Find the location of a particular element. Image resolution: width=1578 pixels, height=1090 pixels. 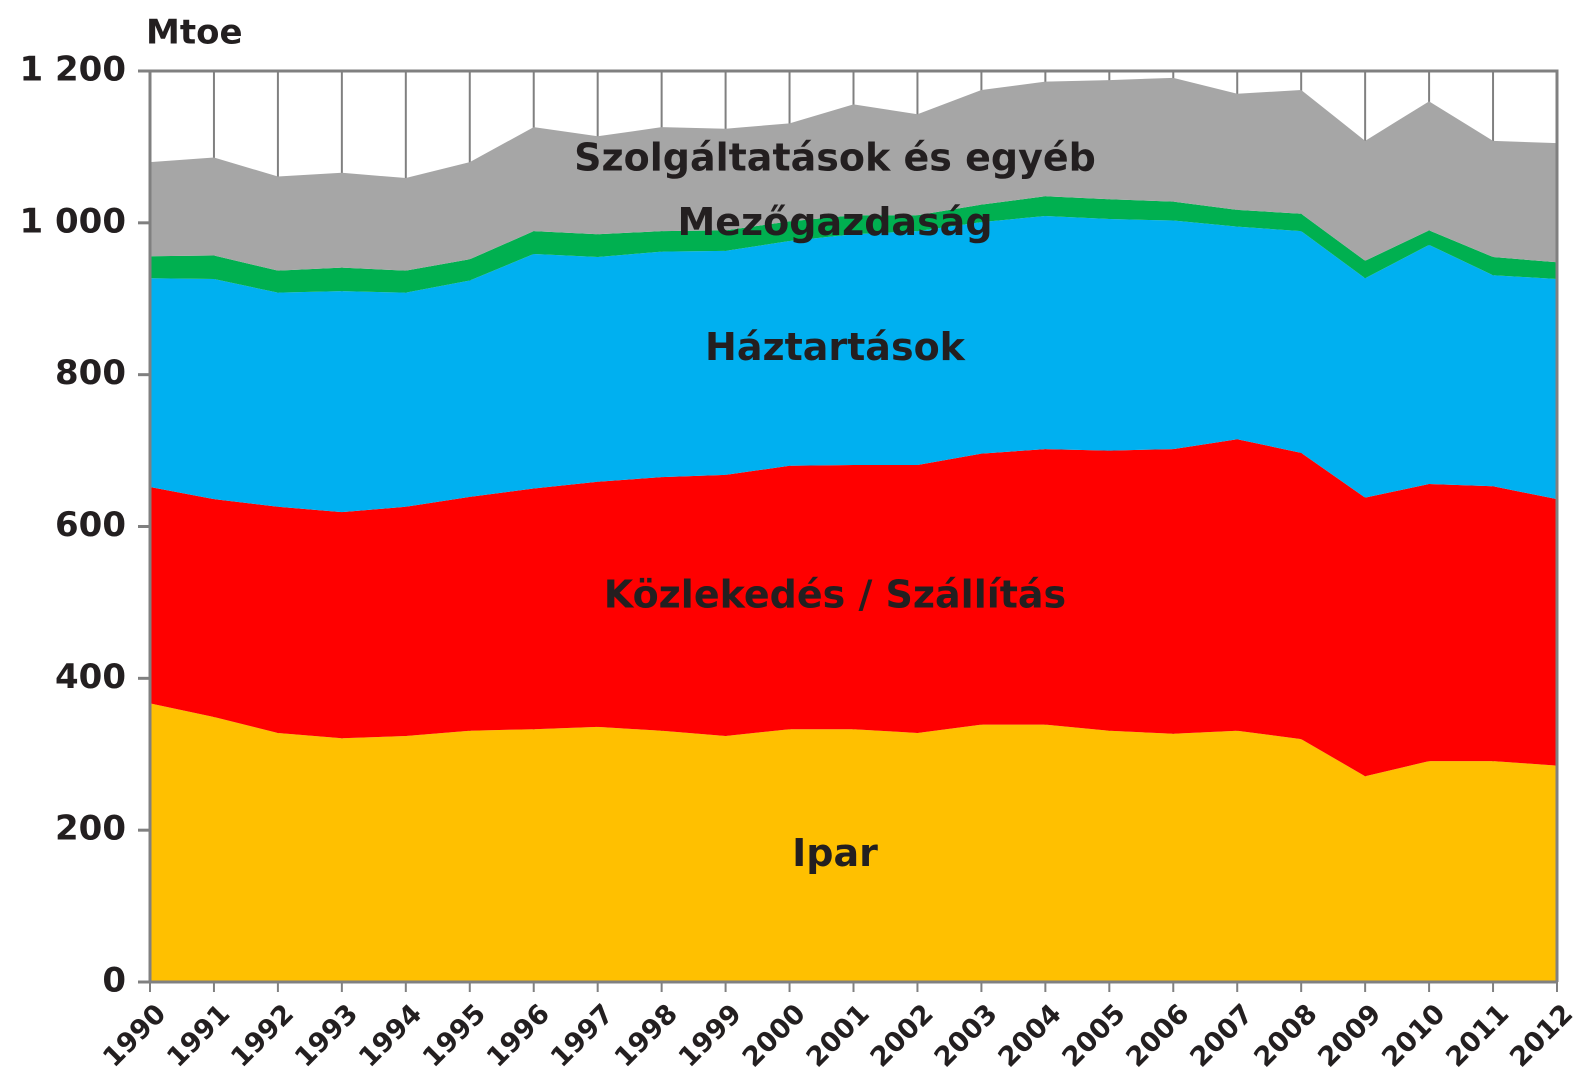

x-tick-label: 2007 is located at coordinates (1221, 1035).